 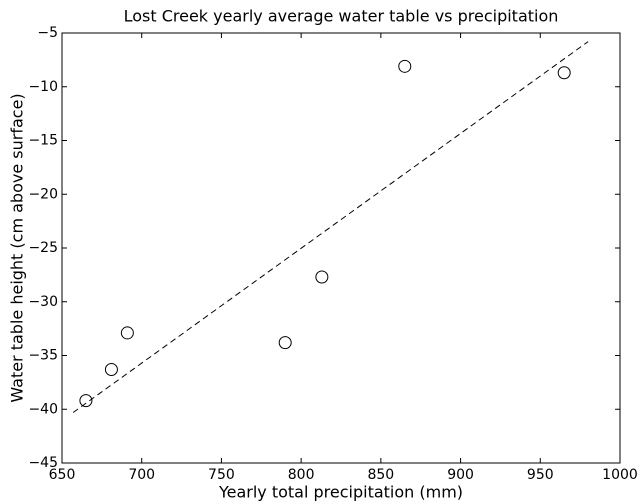 What do you see at coordinates (43, 463) in the screenshot?
I see `y-tick-label: −45` at bounding box center [43, 463].